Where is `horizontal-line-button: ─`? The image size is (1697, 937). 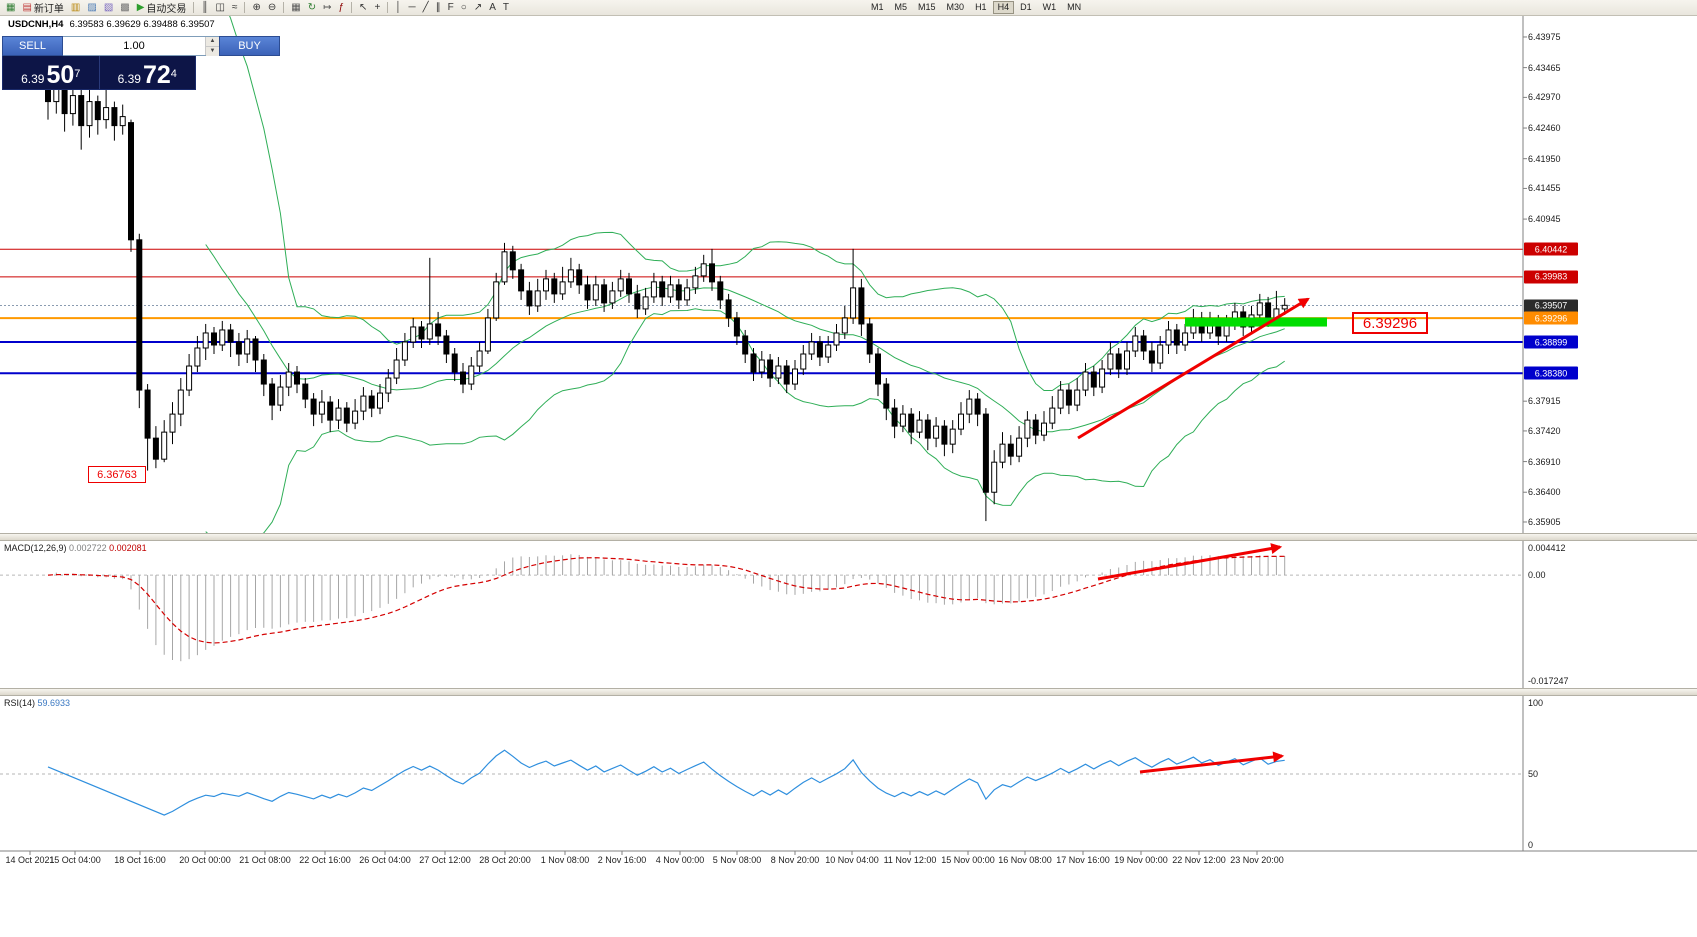 horizontal-line-button: ─ is located at coordinates (412, 8).